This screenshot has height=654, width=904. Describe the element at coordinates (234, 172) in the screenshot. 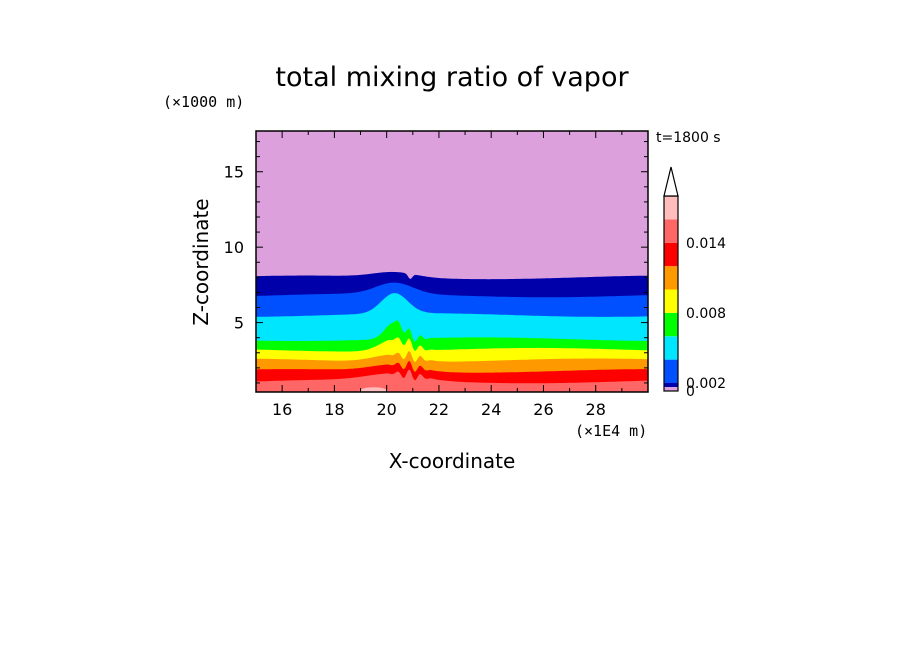

I see `y-tick-label: 15` at that location.